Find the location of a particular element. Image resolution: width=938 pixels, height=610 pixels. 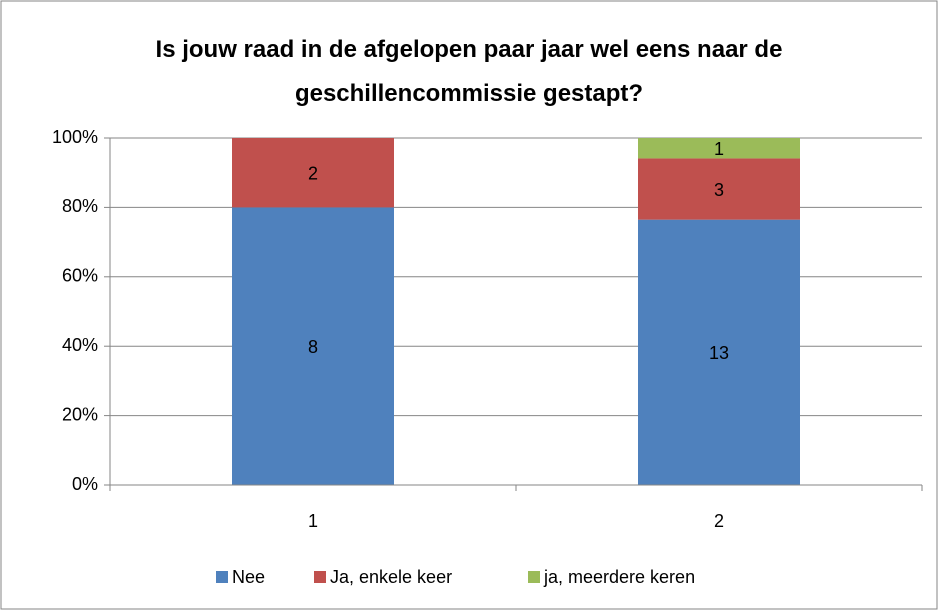

y-tick-label: 20% is located at coordinates (80, 414).